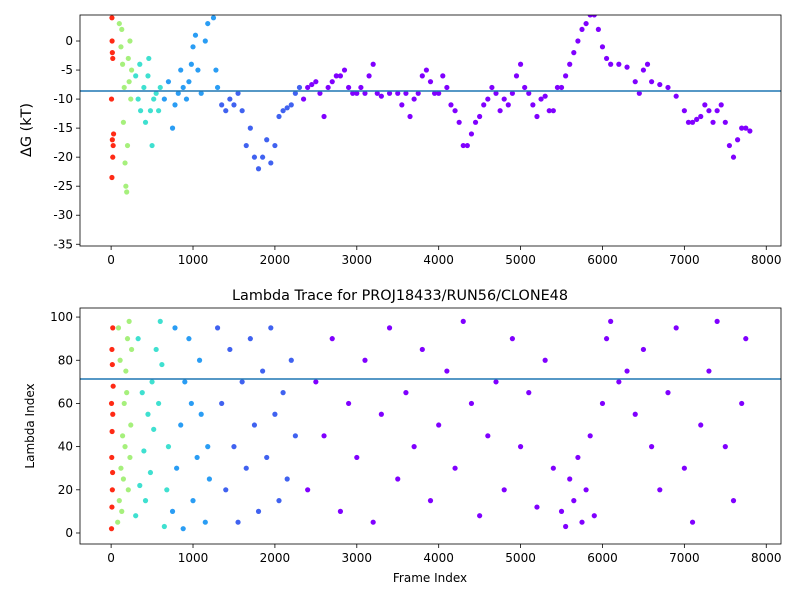  Describe the element at coordinates (193, 558) in the screenshot. I see `x-tick-label: 1000` at that location.